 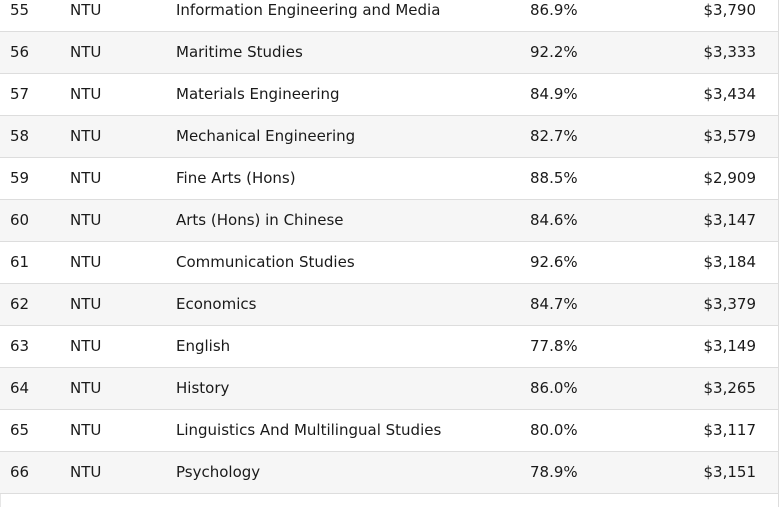 I want to click on course-cell: Mechanical Engineering, so click(x=352, y=136).